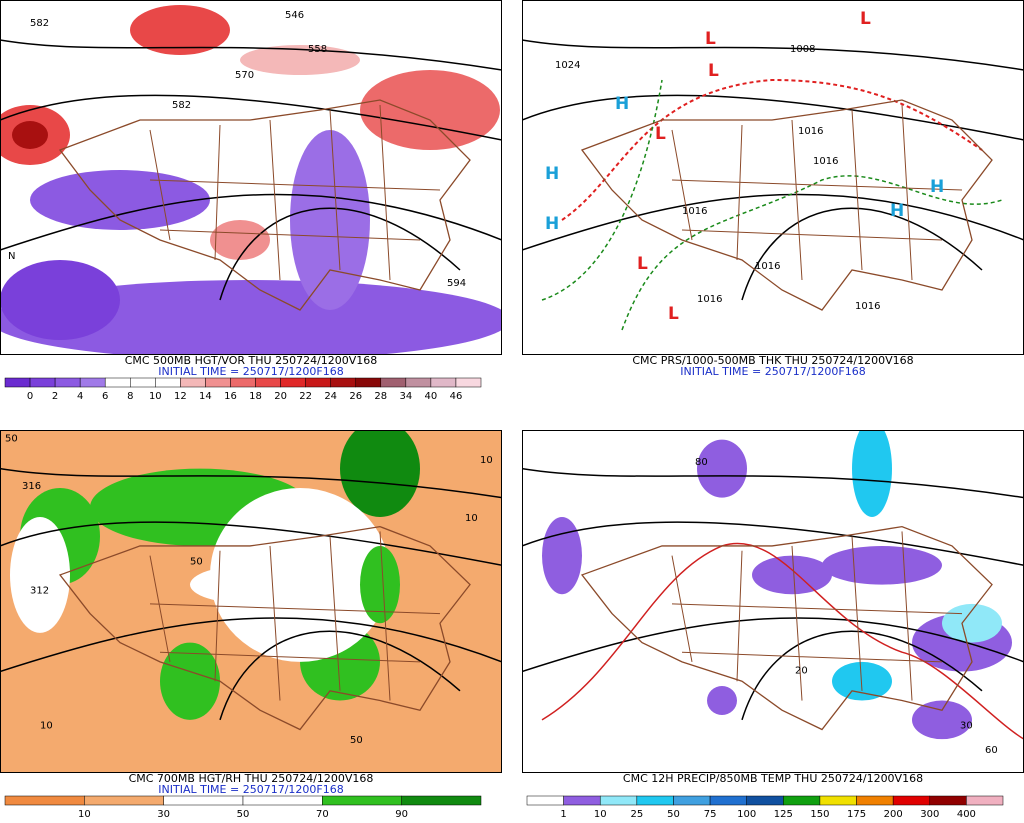  What do you see at coordinates (929, 814) in the screenshot?
I see `colorbar-label: 300` at bounding box center [929, 814].